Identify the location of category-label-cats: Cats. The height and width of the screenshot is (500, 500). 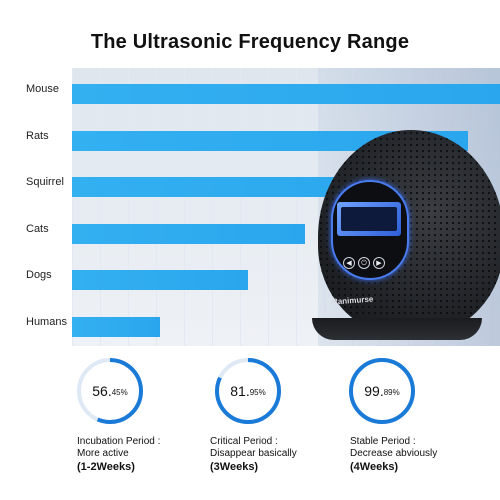
(37, 228).